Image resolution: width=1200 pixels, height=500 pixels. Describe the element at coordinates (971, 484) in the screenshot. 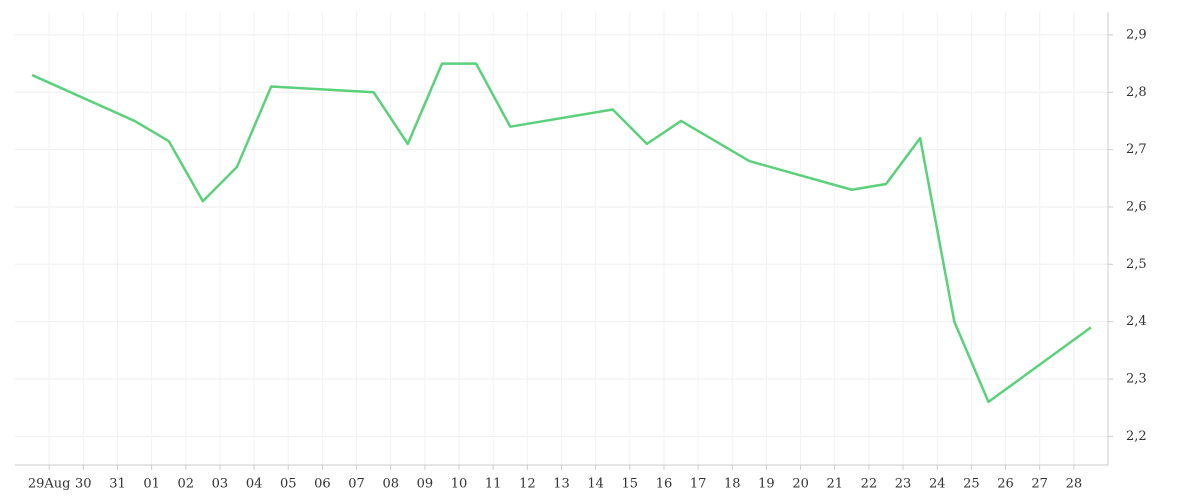

I see `x-tick-label: 25` at that location.